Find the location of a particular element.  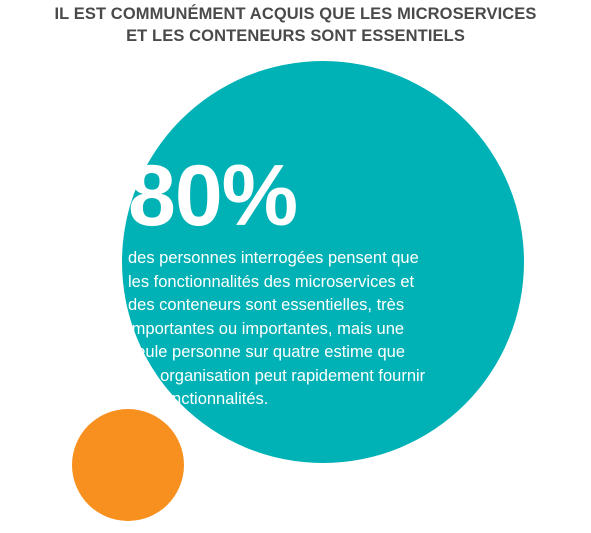

headline-line-2: ET LES CONTENEURS SONT ESSENTIELS is located at coordinates (295, 36).